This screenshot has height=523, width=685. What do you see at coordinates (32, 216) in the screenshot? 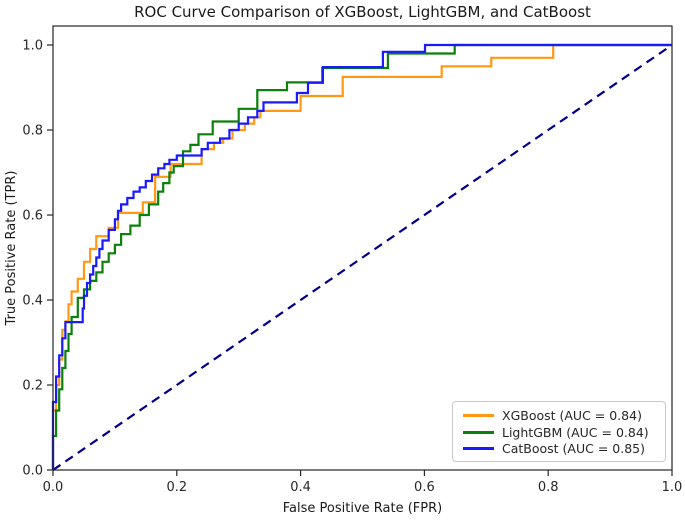
I see `y-tick-label: 0.6` at bounding box center [32, 216].